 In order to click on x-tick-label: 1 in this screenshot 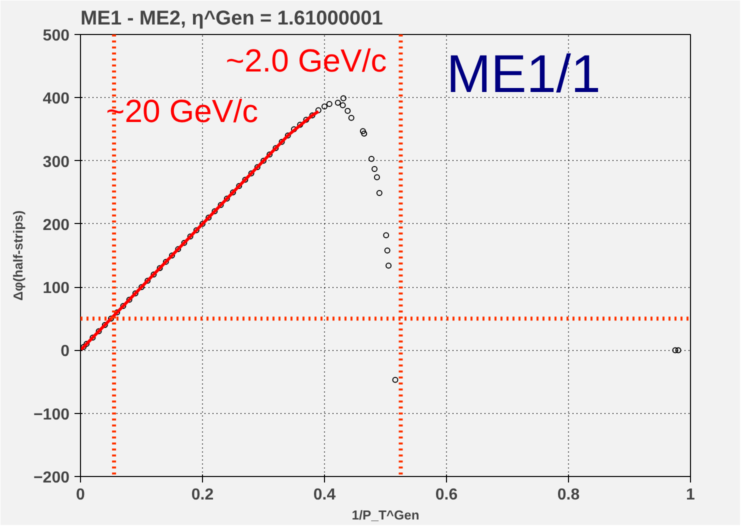, I will do `click(691, 495)`.